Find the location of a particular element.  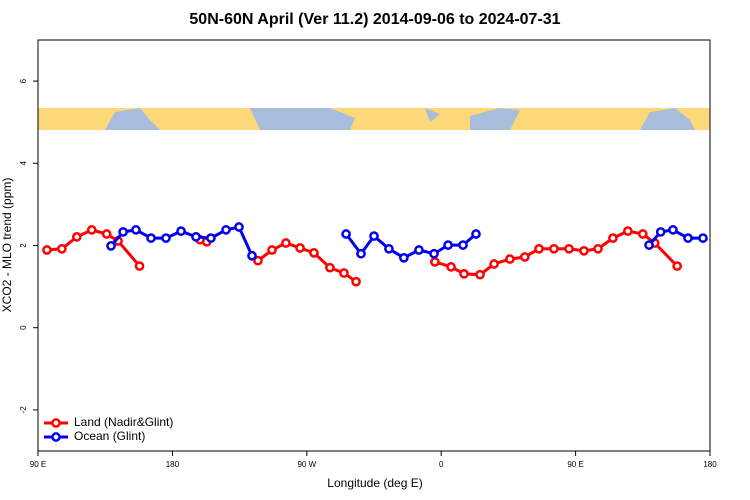

y-tick-label: 2 is located at coordinates (23, 245).